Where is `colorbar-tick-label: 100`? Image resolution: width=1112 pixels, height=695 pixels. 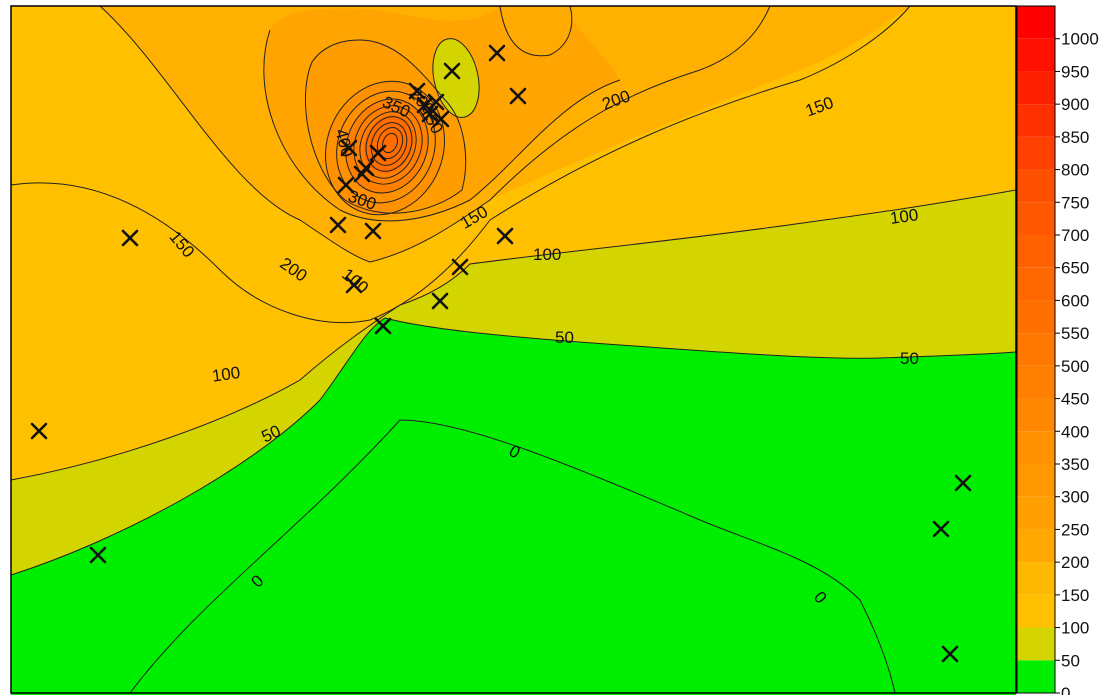
colorbar-tick-label: 100 is located at coordinates (1075, 628).